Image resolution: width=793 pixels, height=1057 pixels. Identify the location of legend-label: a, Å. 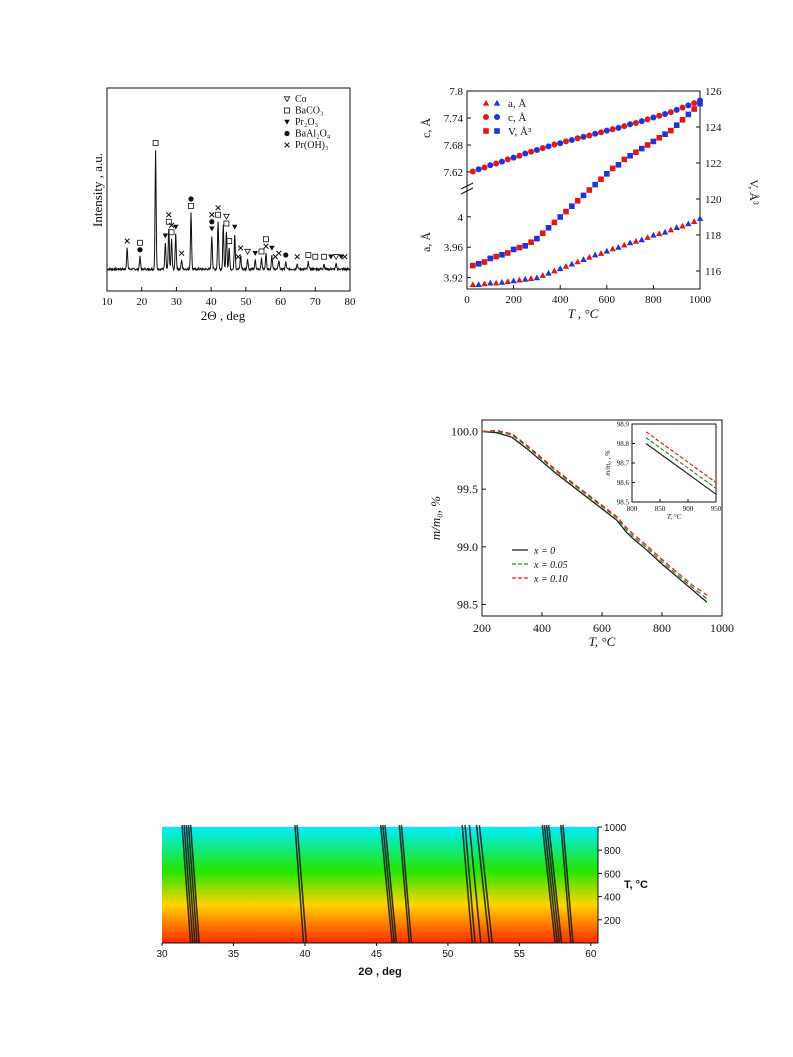
(517, 104).